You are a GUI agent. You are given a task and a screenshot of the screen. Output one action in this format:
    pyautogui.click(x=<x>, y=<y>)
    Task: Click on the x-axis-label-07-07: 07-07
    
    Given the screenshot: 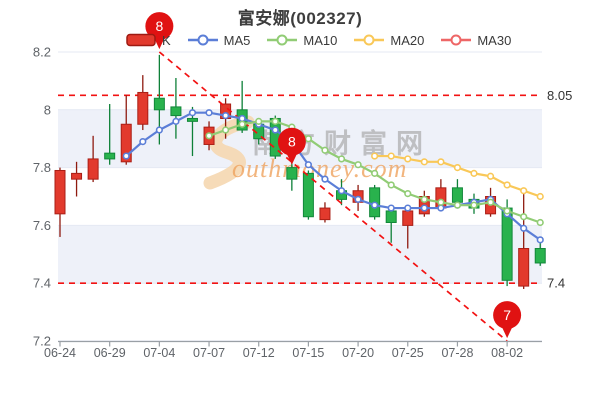 What is the action you would take?
    pyautogui.click(x=209, y=353)
    